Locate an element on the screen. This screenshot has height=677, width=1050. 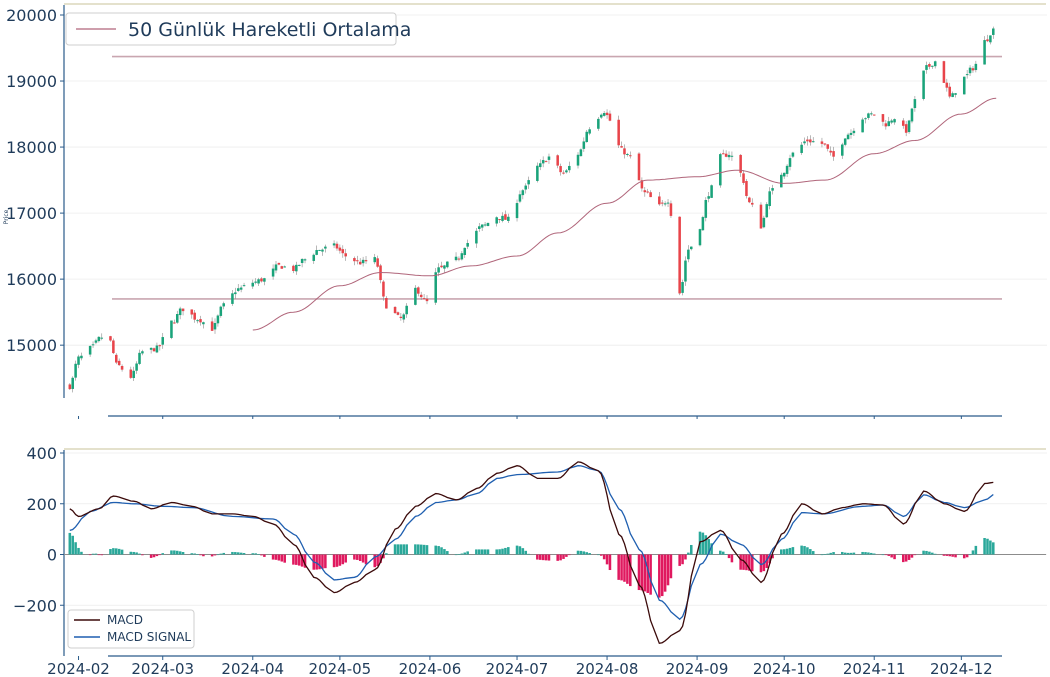
macd-y-tick-label: −200 is located at coordinates (35, 605).